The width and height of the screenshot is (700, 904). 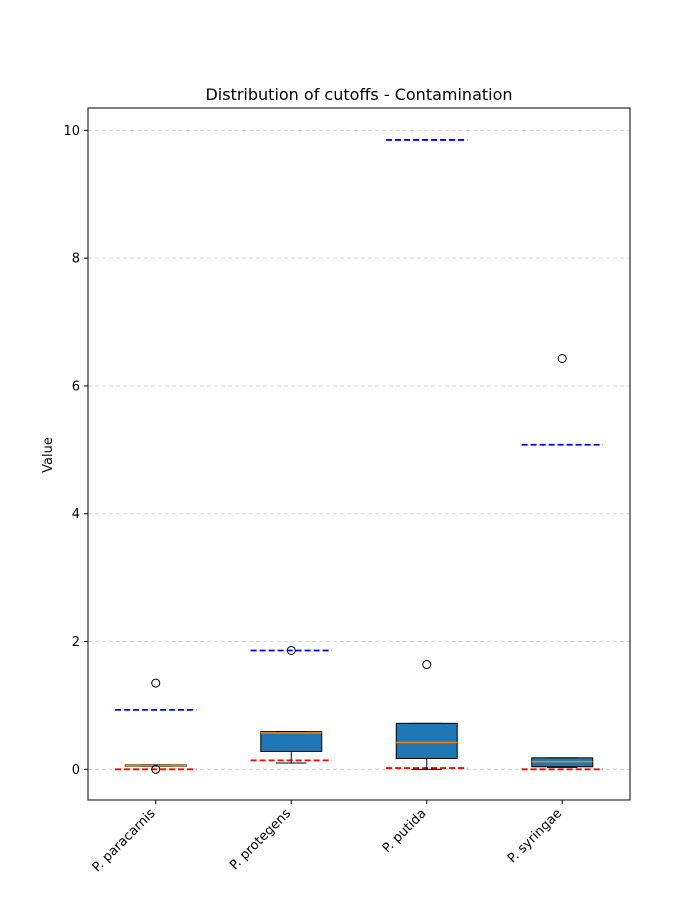 I want to click on y-axis-label: Value, so click(x=48, y=455).